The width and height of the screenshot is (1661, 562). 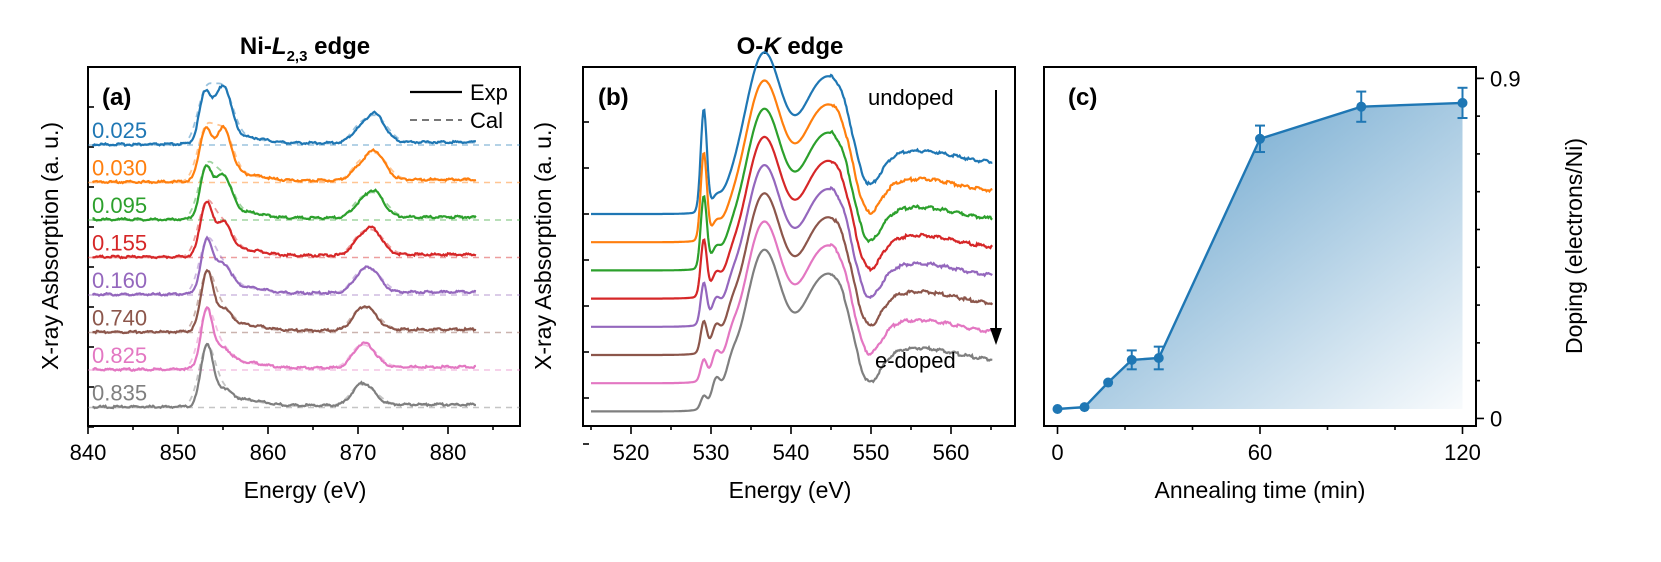 What do you see at coordinates (631, 452) in the screenshot?
I see `panel-b-xtick-label: 520` at bounding box center [631, 452].